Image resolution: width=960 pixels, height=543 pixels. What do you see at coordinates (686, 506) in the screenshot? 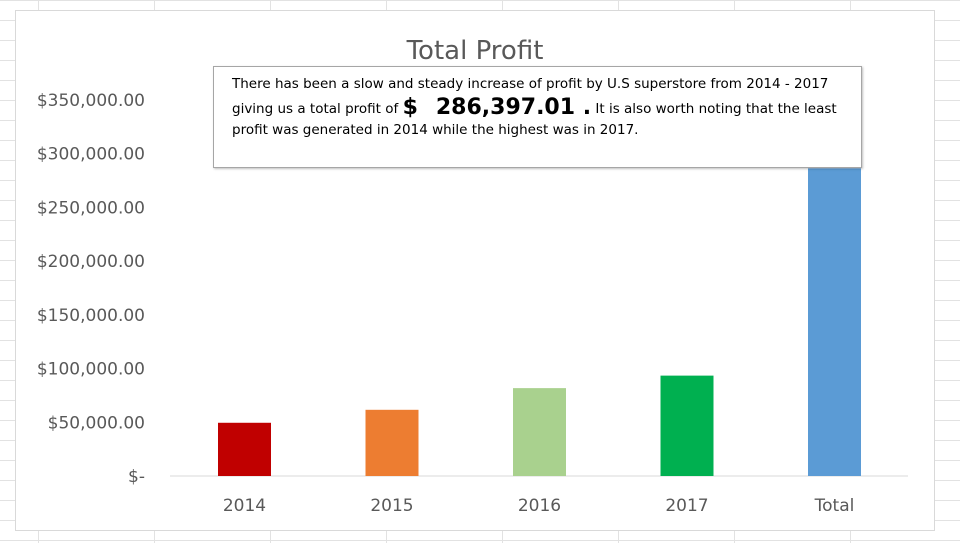
I see `x-tick-label: 2017` at bounding box center [686, 506].